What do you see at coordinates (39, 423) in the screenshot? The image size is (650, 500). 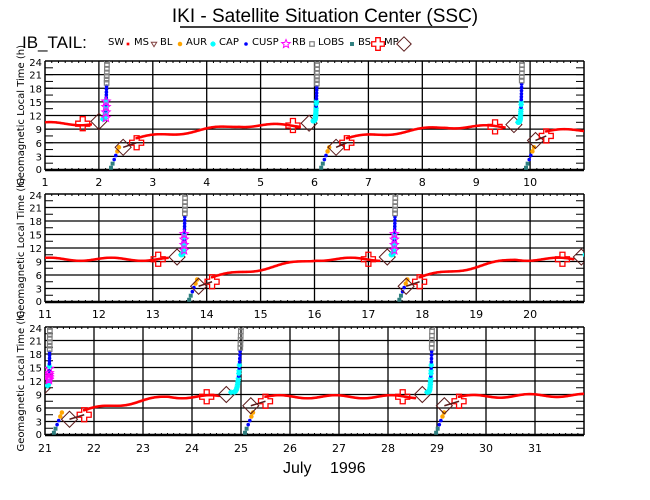 I see `ytick-label: 3` at bounding box center [39, 423].